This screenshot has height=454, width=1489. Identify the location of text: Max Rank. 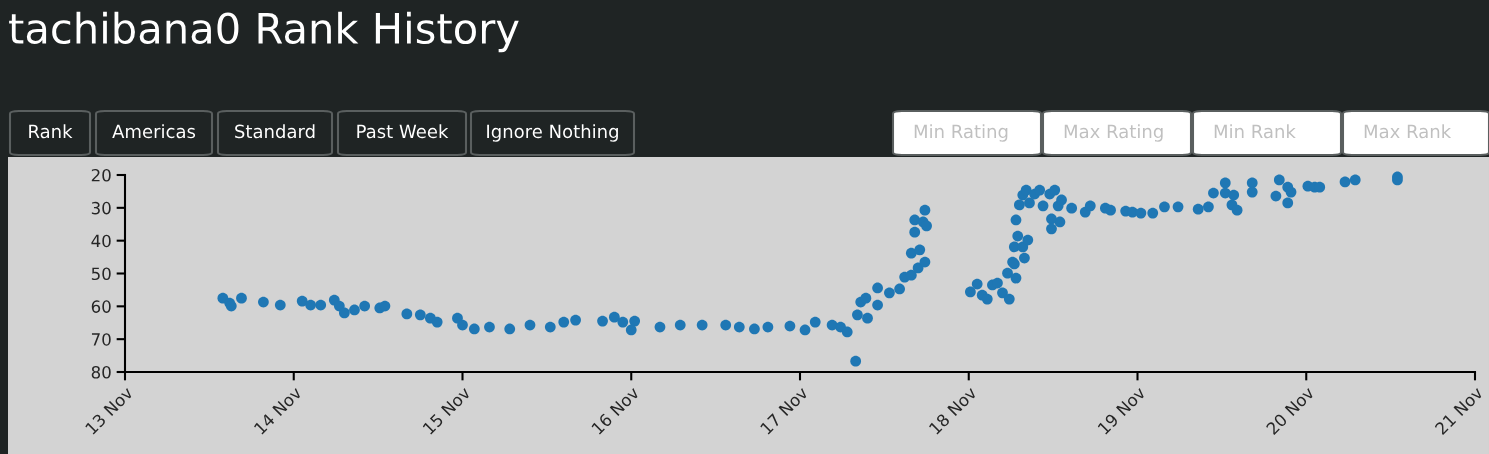
(1408, 131).